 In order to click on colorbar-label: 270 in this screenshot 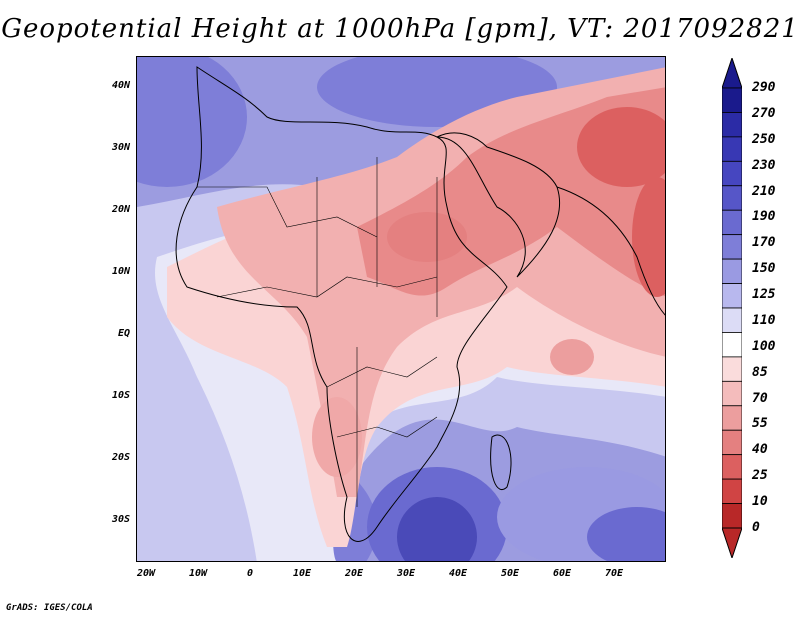, I will do `click(764, 113)`.